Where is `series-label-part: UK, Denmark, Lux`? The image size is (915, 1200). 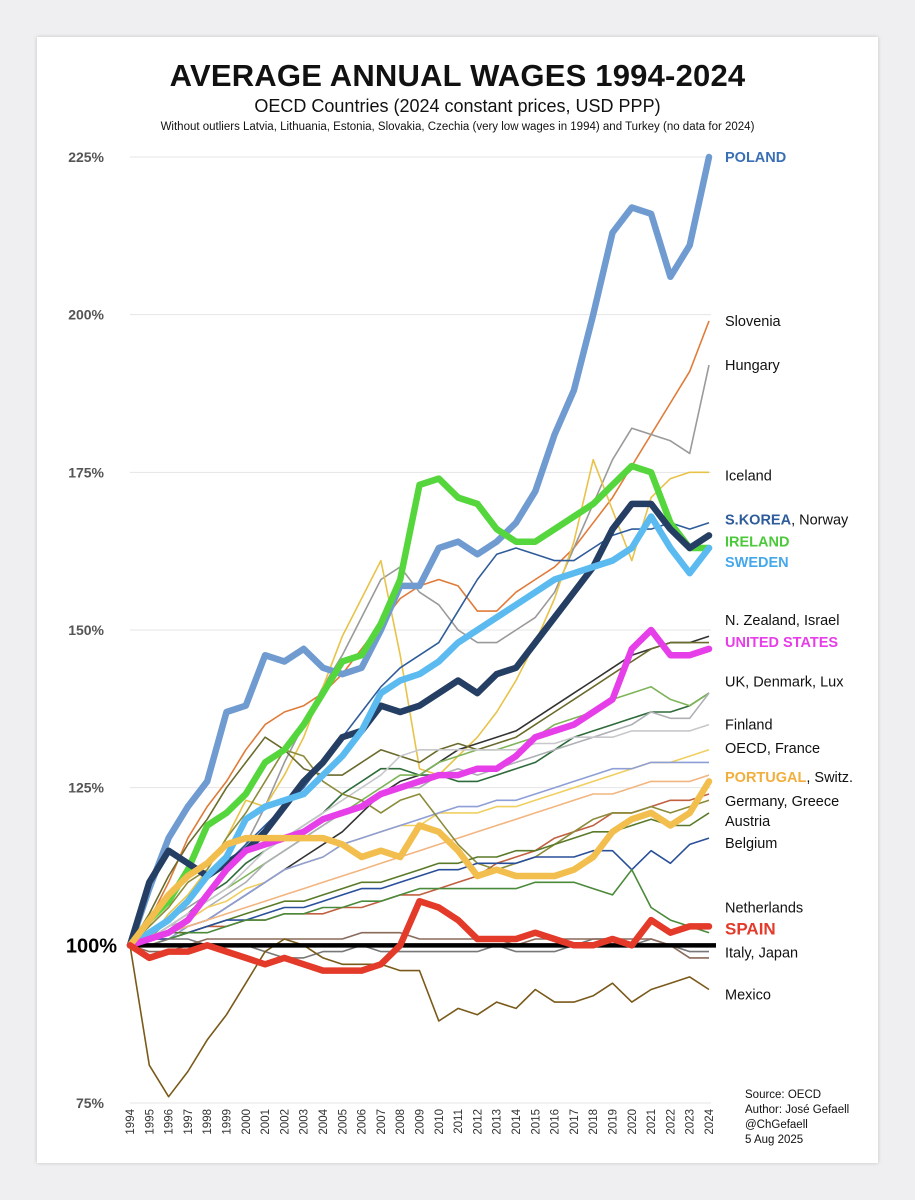
series-label-part: UK, Denmark, Lux is located at coordinates (784, 683).